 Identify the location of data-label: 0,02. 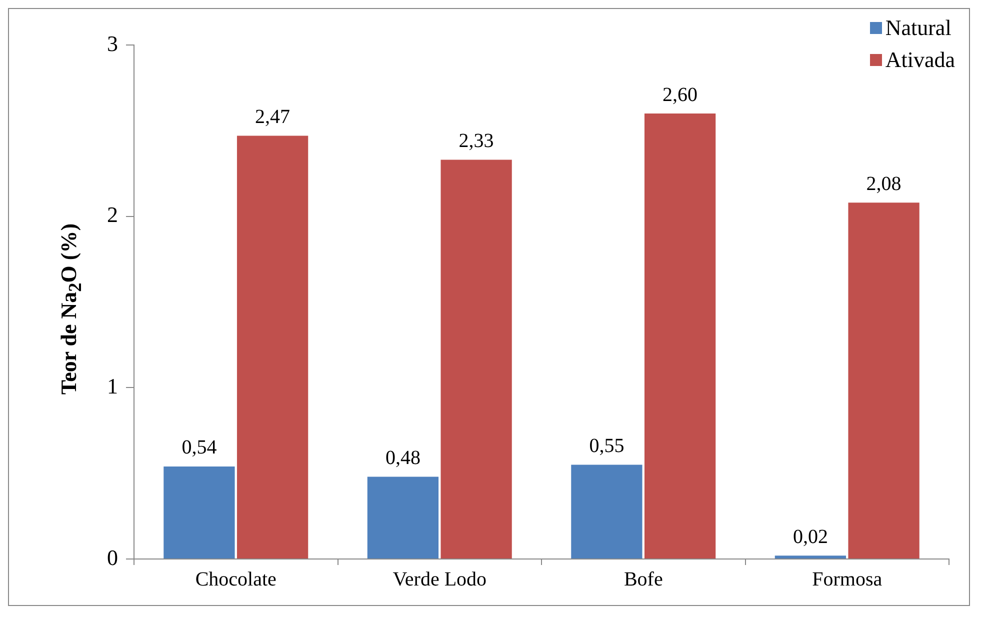
(810, 537).